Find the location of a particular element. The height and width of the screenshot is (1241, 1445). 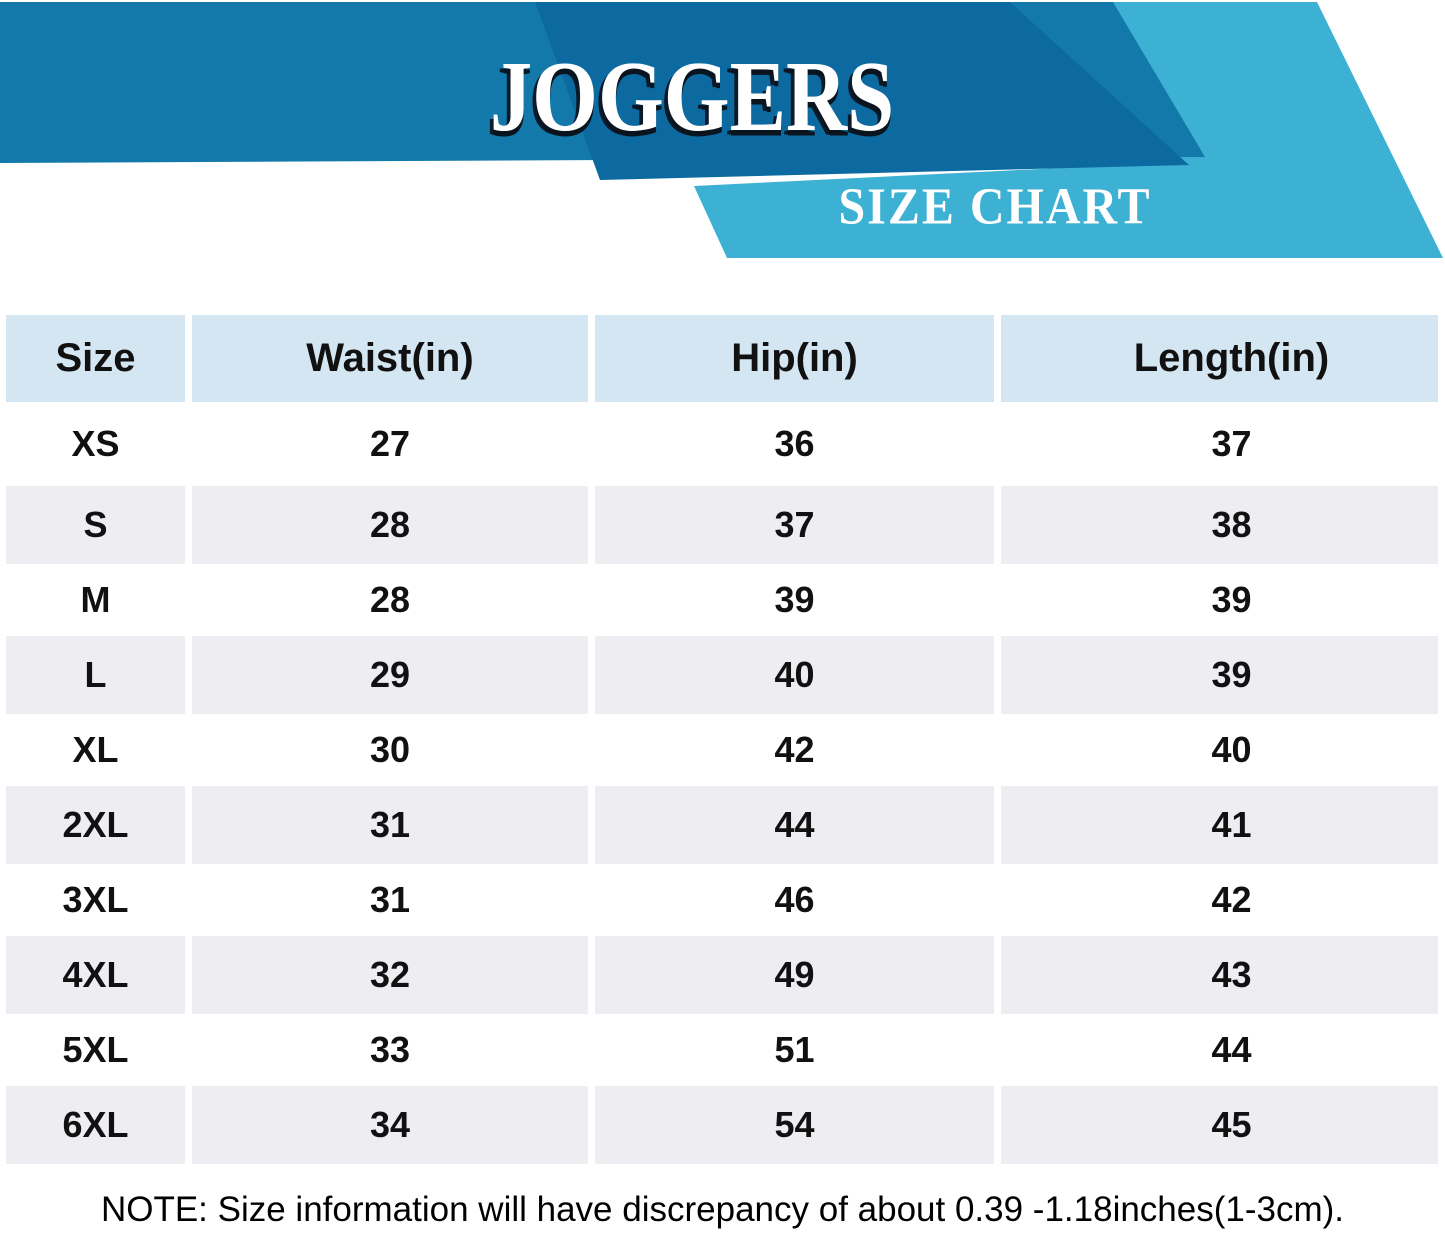

size-label-cell: M is located at coordinates (95, 600).